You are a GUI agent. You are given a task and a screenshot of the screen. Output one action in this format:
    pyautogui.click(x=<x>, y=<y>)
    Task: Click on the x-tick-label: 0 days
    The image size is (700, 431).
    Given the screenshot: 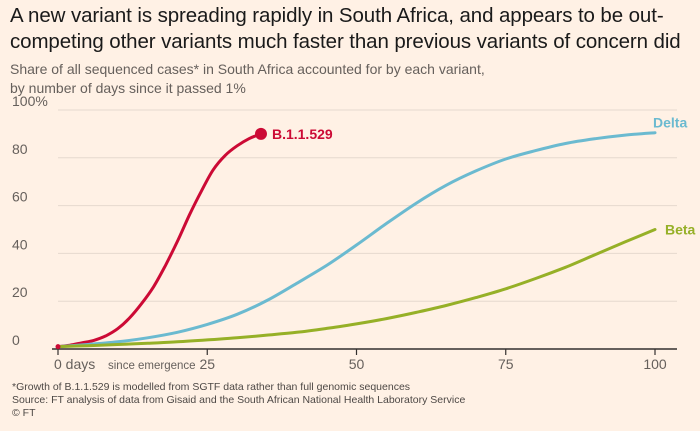 What is the action you would take?
    pyautogui.click(x=74, y=364)
    